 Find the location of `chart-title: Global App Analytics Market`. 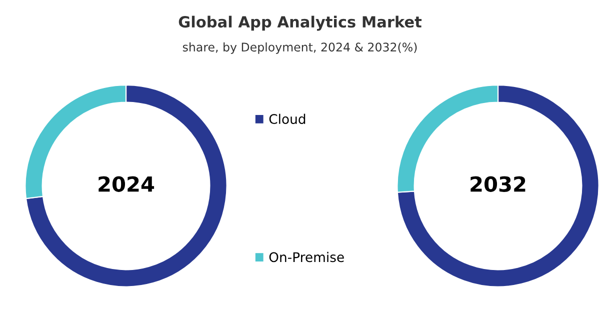

chart-title: Global App Analytics Market is located at coordinates (300, 23).